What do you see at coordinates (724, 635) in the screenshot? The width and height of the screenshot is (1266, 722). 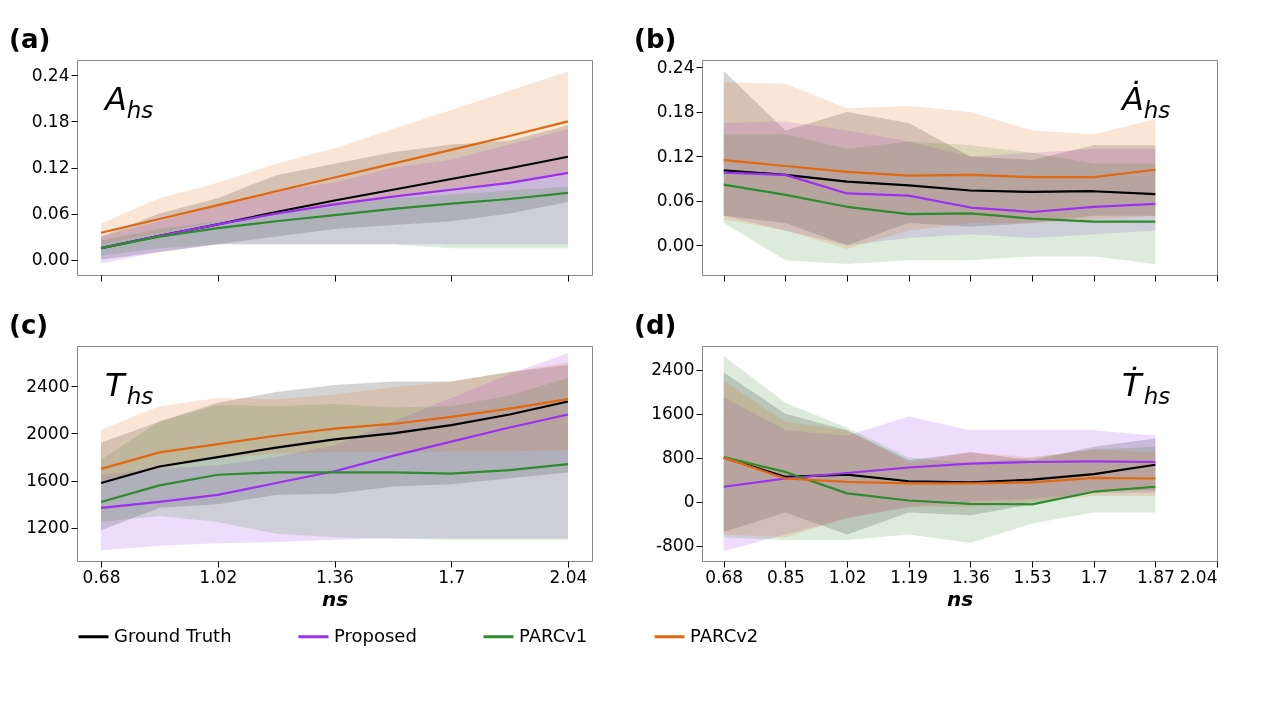 I see `legend-label: PARCv2` at bounding box center [724, 635].